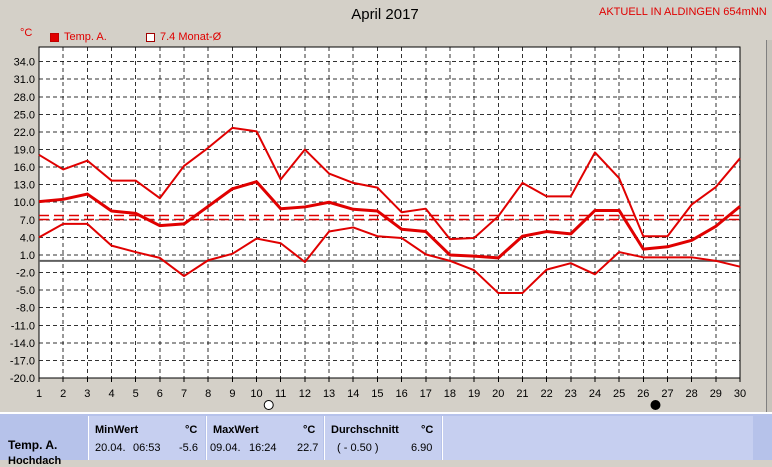 Image resolution: width=772 pixels, height=467 pixels. Describe the element at coordinates (358, 448) in the screenshot. I see `stat-average-note: ( - 0.50 )` at that location.